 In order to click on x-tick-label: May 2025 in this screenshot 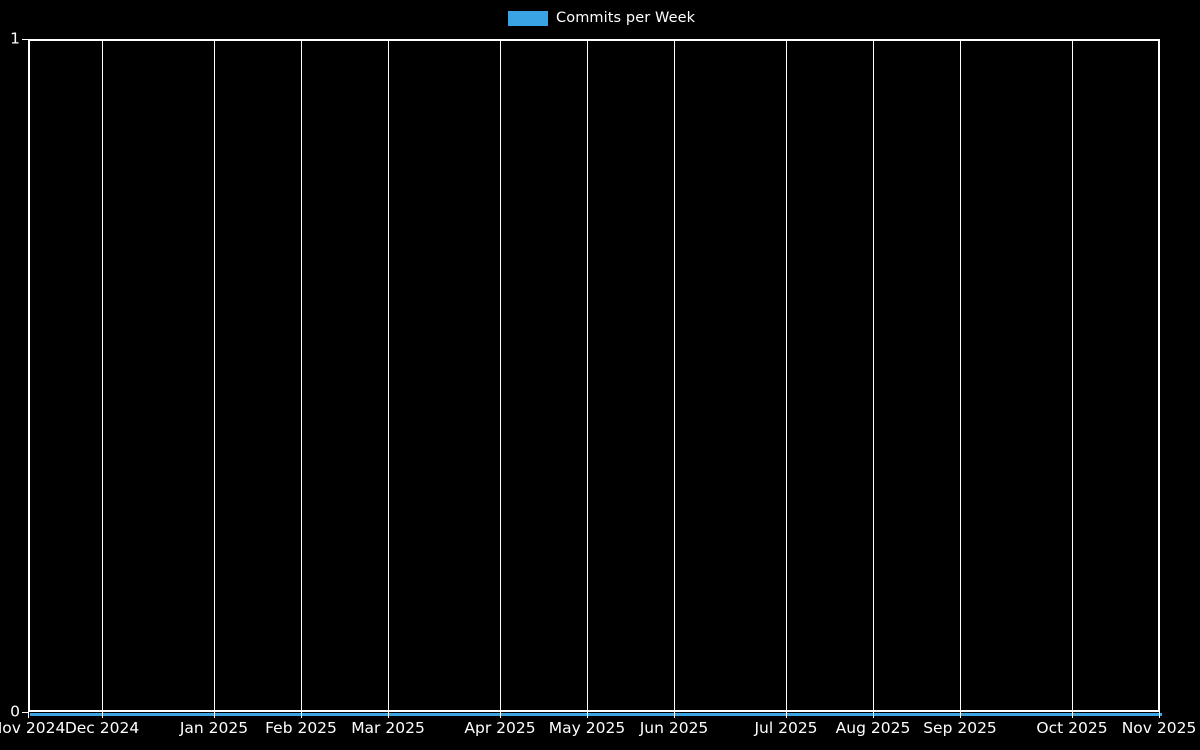, I will do `click(587, 728)`.